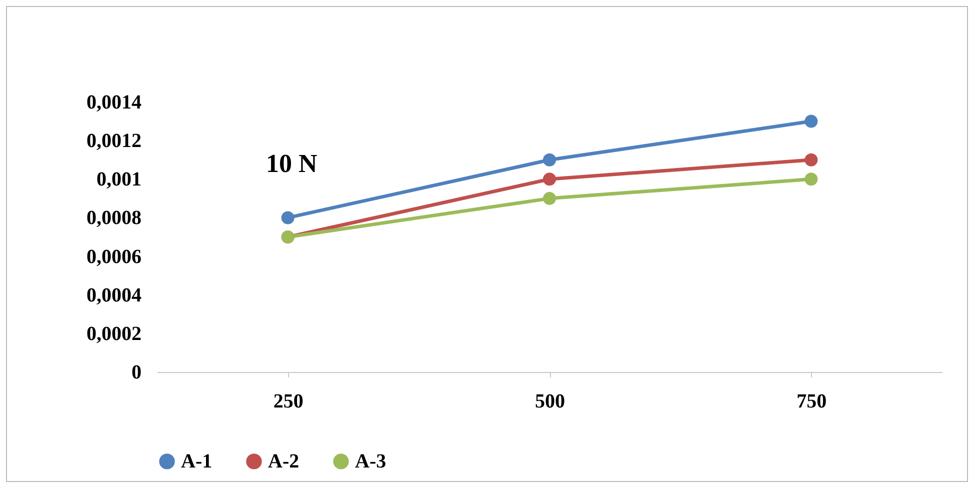 This screenshot has width=975, height=489. I want to click on y-tick-label: 0,0012, so click(114, 141).